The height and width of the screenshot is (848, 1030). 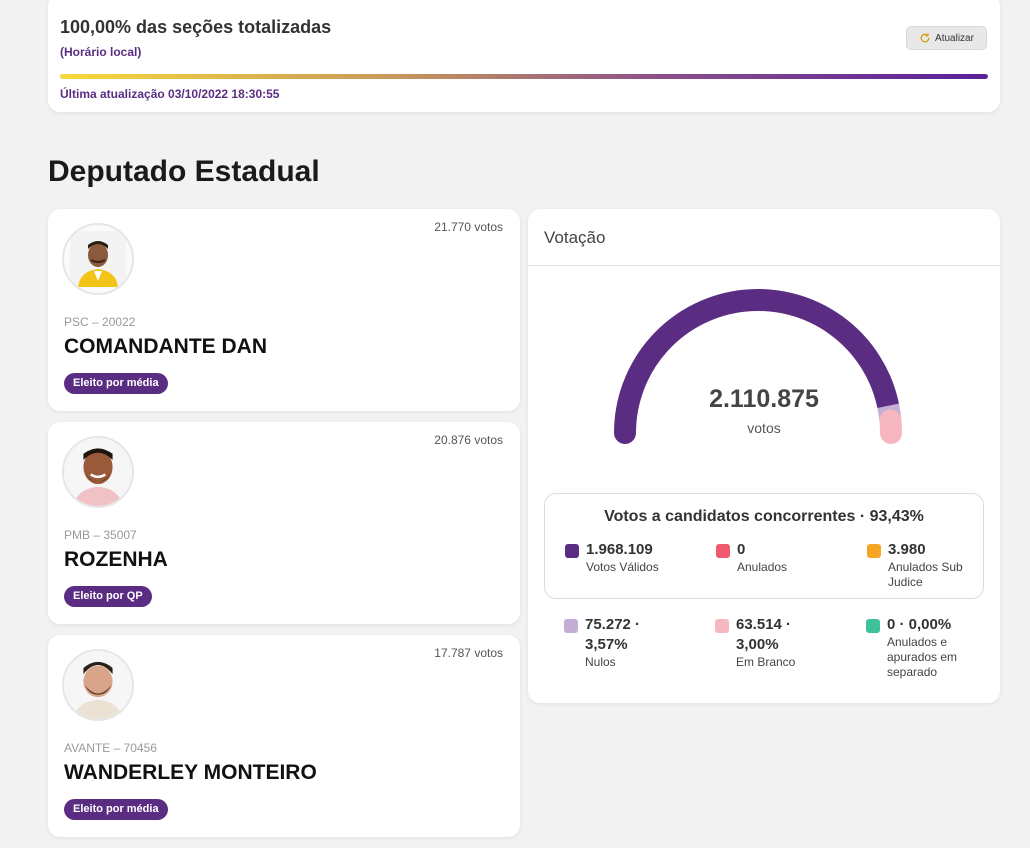 I want to click on stat-value: 3.980, so click(x=907, y=549).